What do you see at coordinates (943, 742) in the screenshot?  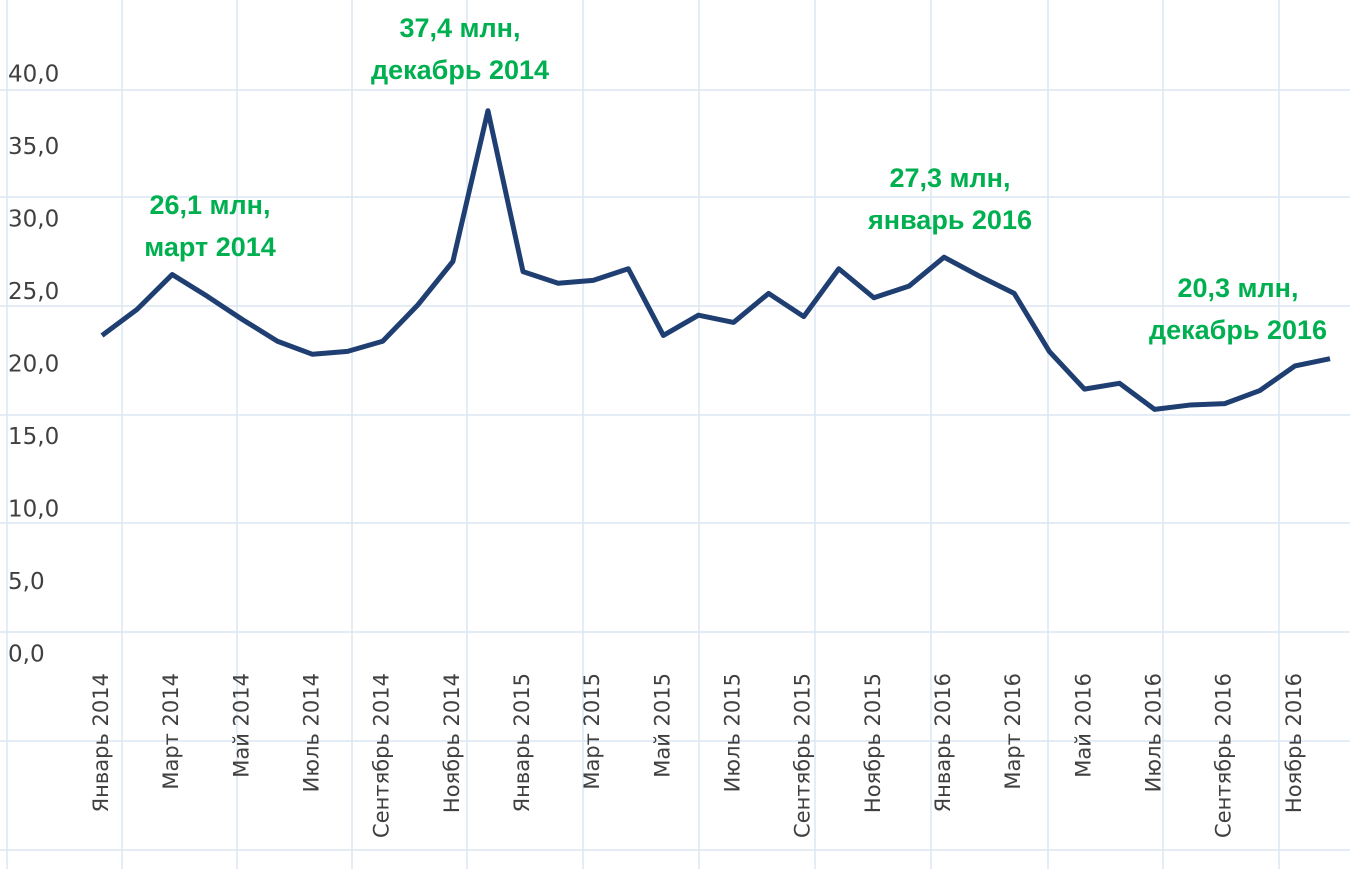 I see `x-tick-label: Январь 2016` at bounding box center [943, 742].